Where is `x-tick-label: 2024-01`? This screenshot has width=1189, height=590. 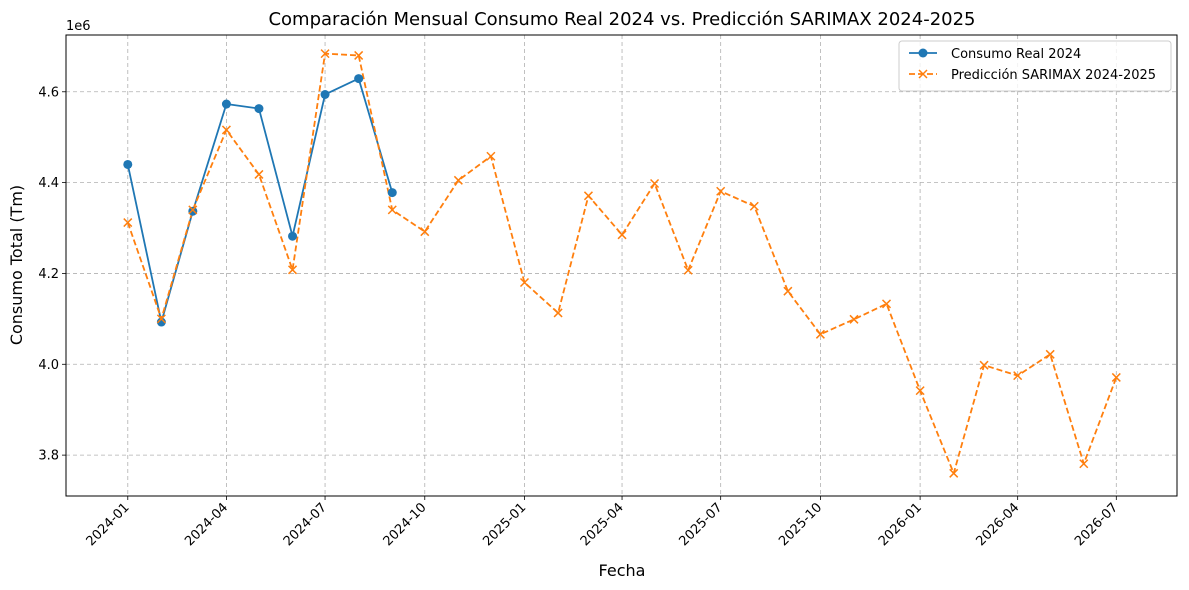
x-tick-label: 2024-01 is located at coordinates (108, 524).